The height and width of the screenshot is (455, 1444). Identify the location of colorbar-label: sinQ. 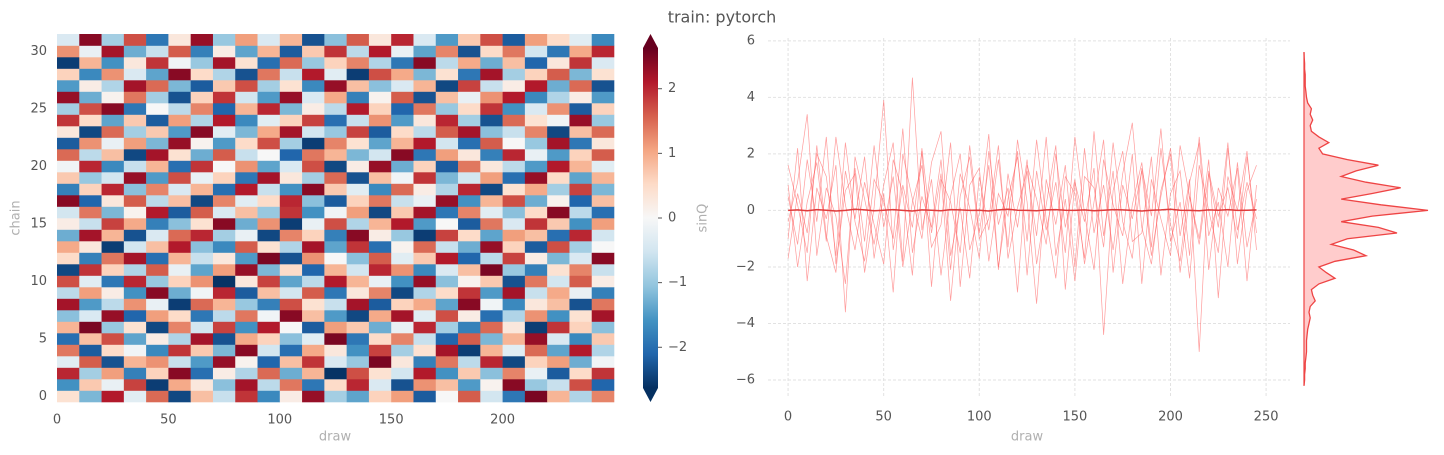
(703, 218).